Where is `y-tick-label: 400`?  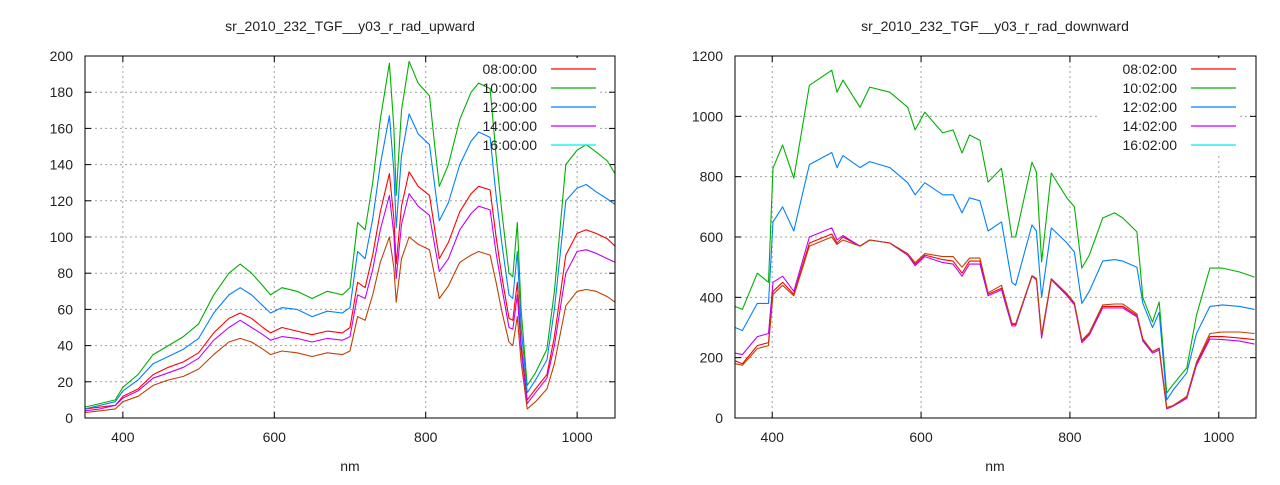 y-tick-label: 400 is located at coordinates (712, 297).